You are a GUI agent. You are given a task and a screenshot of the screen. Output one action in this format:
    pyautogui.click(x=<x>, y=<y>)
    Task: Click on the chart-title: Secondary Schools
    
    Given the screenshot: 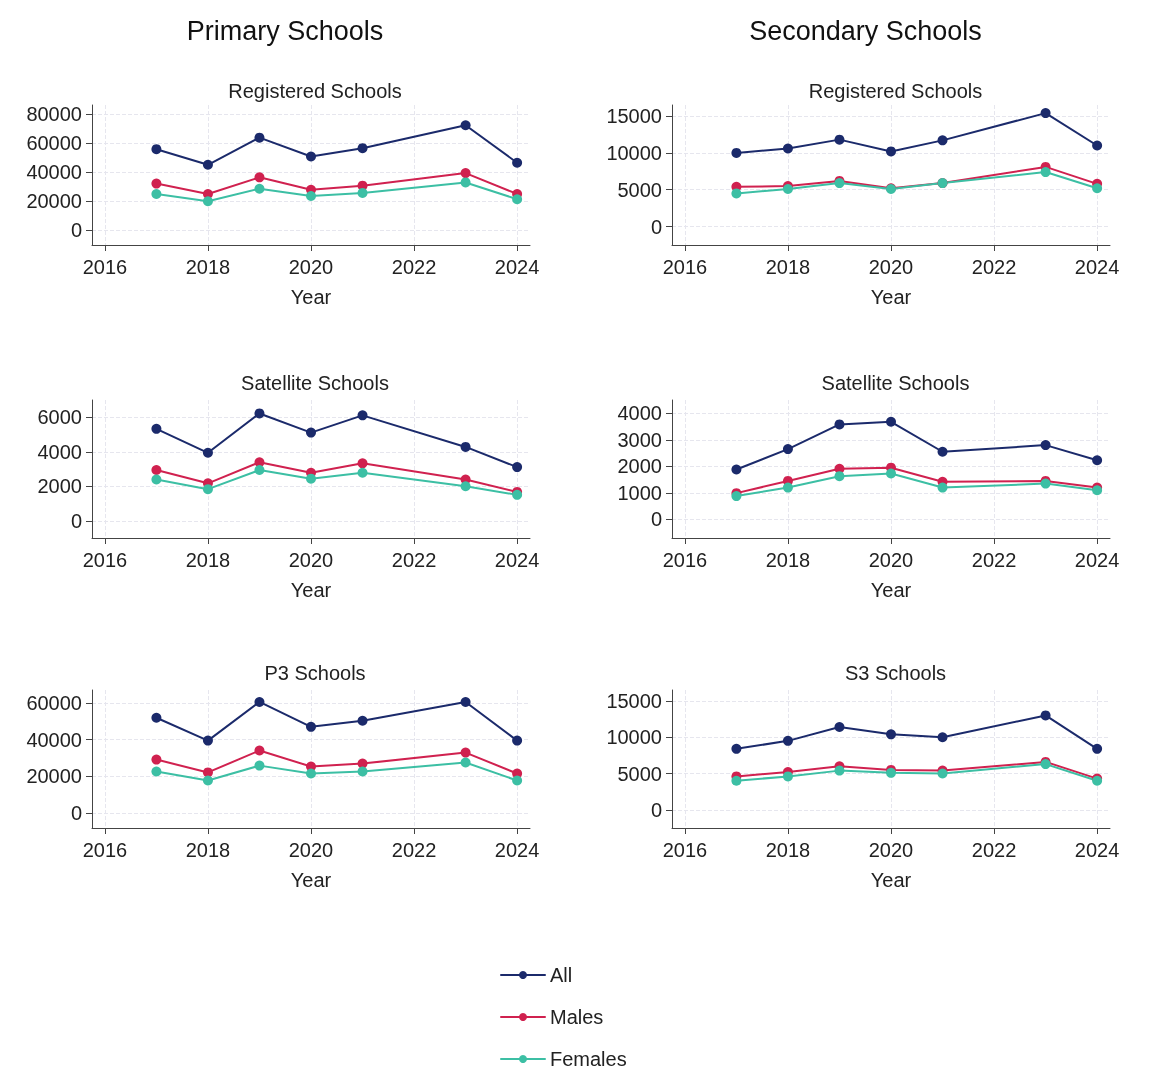 What is the action you would take?
    pyautogui.click(x=865, y=30)
    